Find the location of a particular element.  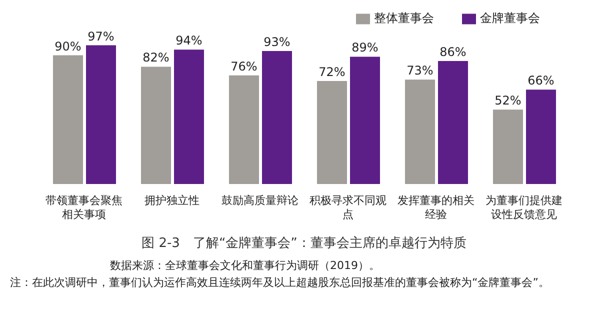

text: 图 2-3 了解“金牌董事会”：董事会主席的卓越行为特质 is located at coordinates (304, 243).